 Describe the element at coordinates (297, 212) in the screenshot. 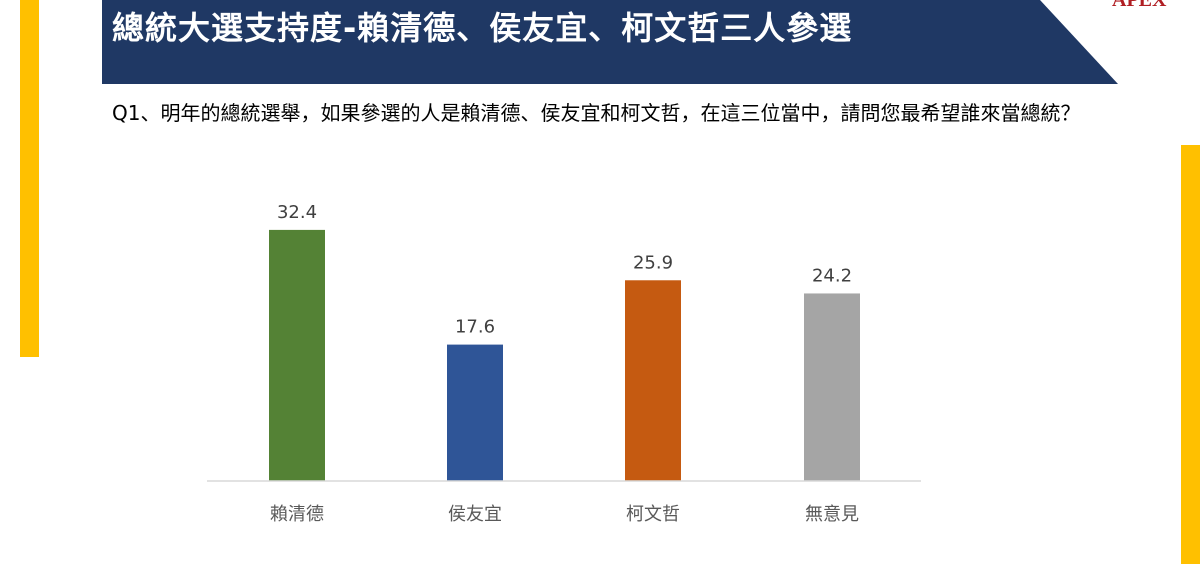

I see `data-label-1: 32.4` at that location.